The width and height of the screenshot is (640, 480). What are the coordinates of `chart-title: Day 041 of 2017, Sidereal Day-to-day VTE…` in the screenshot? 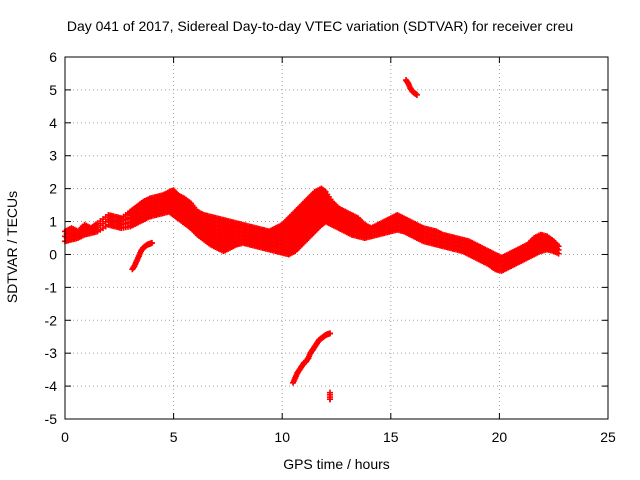 It's located at (320, 26).